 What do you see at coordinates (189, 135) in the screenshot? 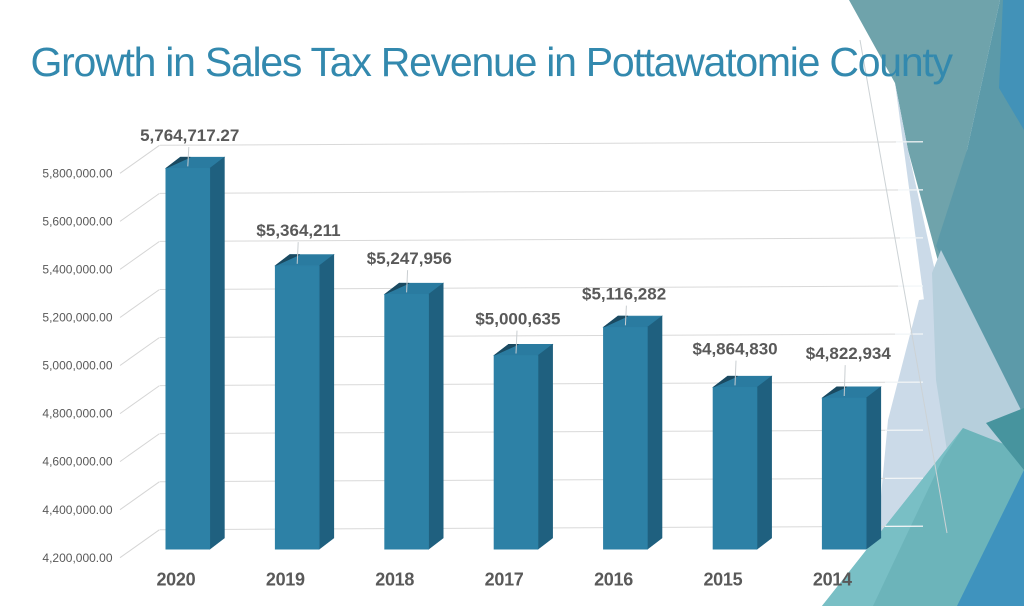
I see `svg-text: 5,764,717.27` at bounding box center [189, 135].